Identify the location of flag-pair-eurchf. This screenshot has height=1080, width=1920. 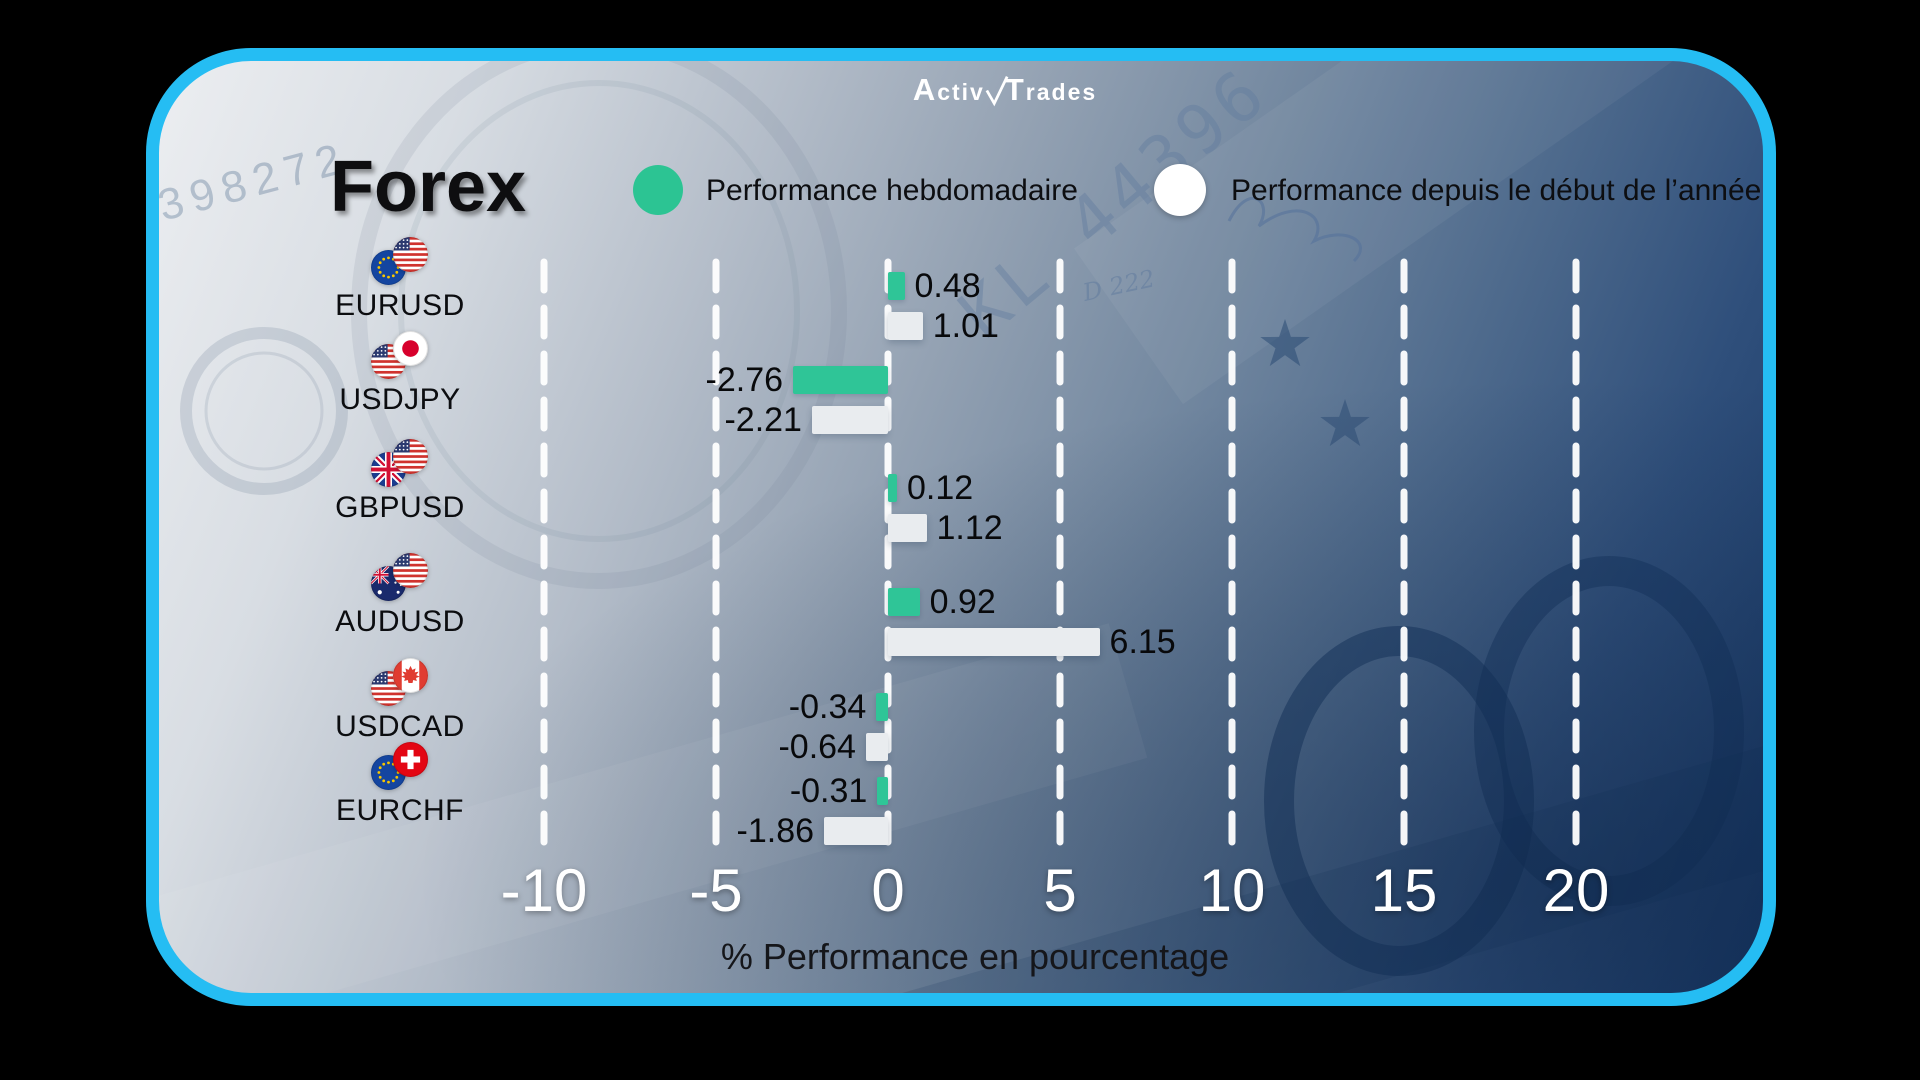
(401, 767).